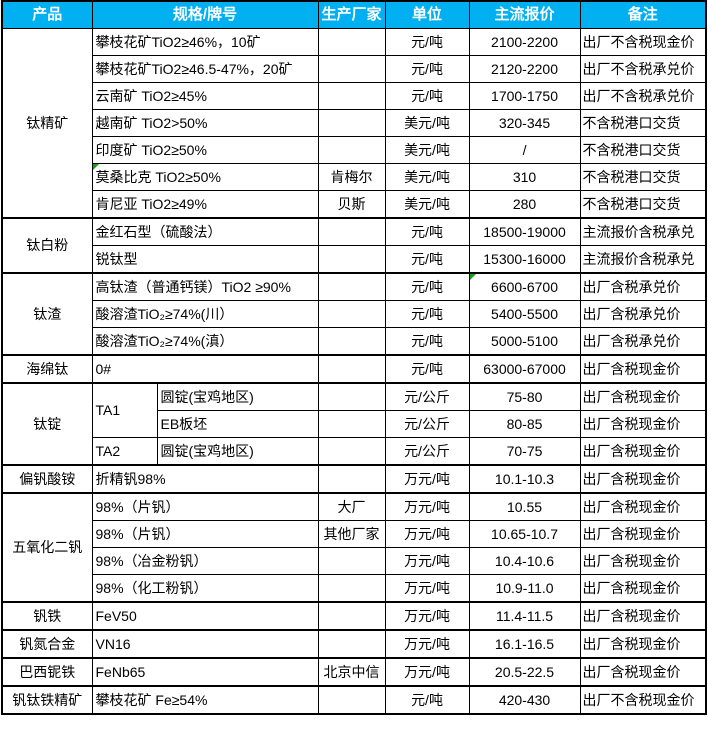 This screenshot has height=731, width=708. I want to click on price-cell: 75-80, so click(524, 396).